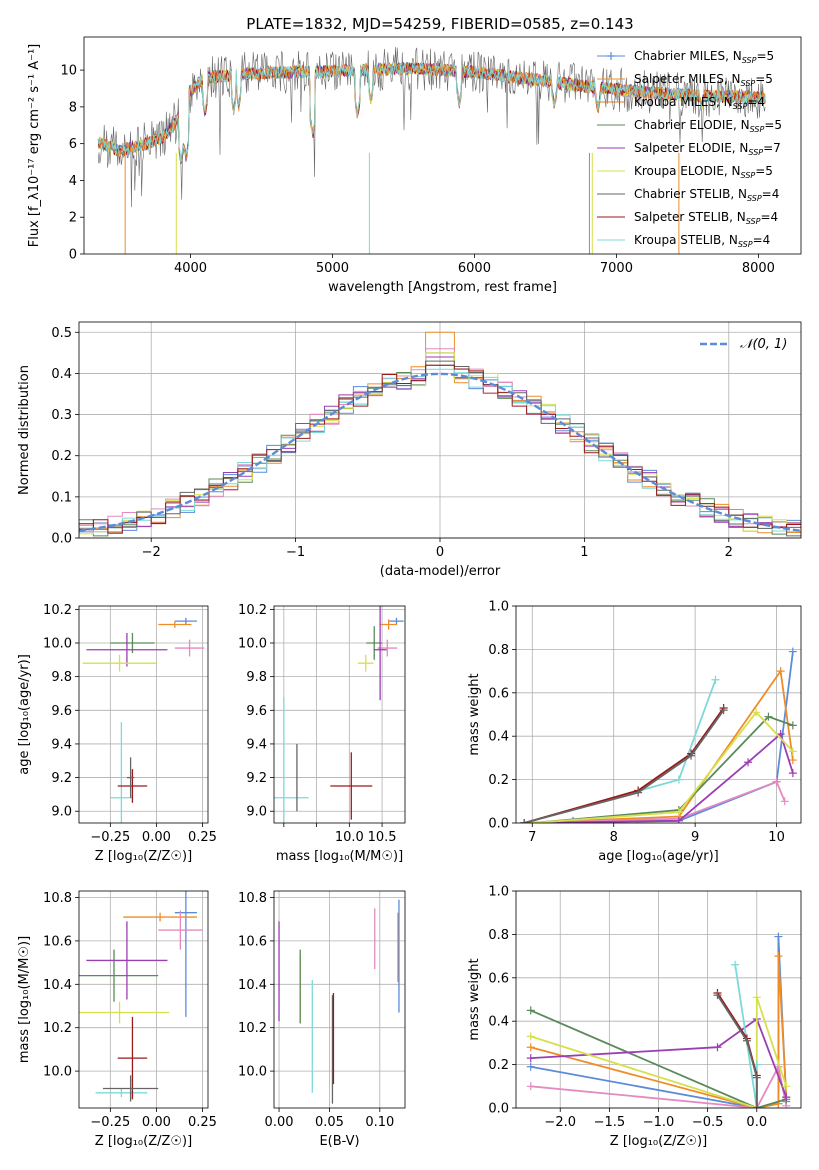 The width and height of the screenshot is (819, 1170). Describe the element at coordinates (73, 144) in the screenshot. I see `tick-label-y: 6` at that location.